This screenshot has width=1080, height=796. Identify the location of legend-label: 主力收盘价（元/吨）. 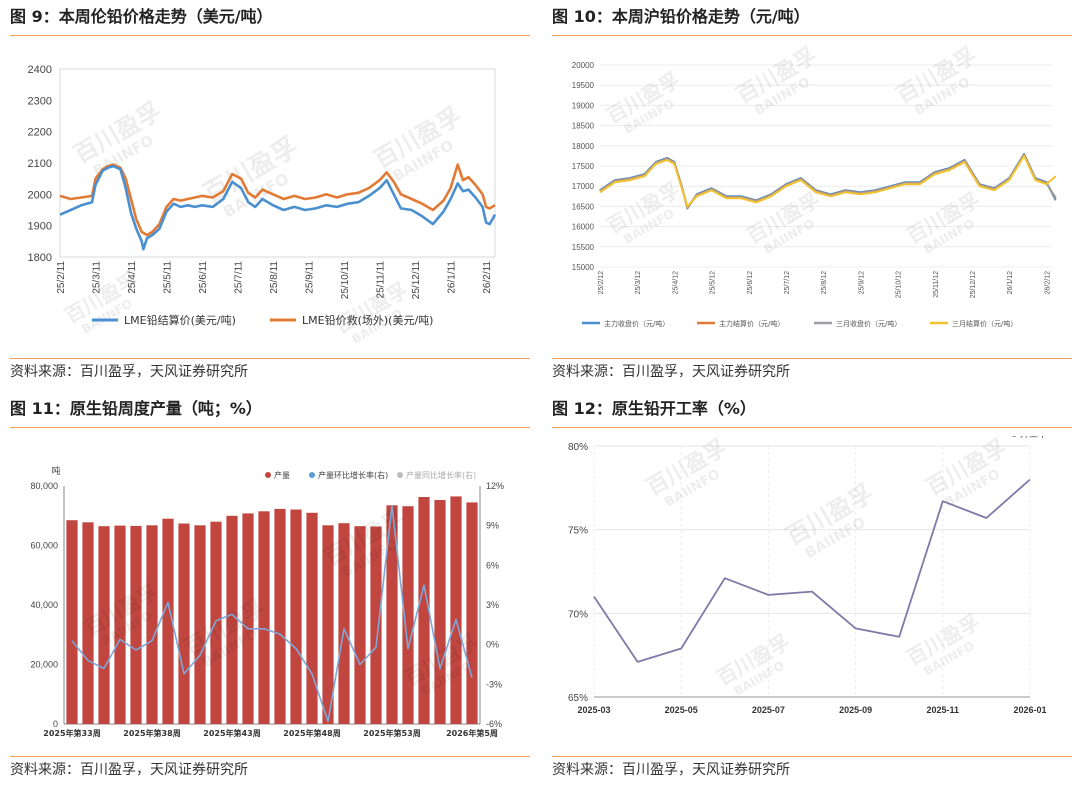
(636, 323).